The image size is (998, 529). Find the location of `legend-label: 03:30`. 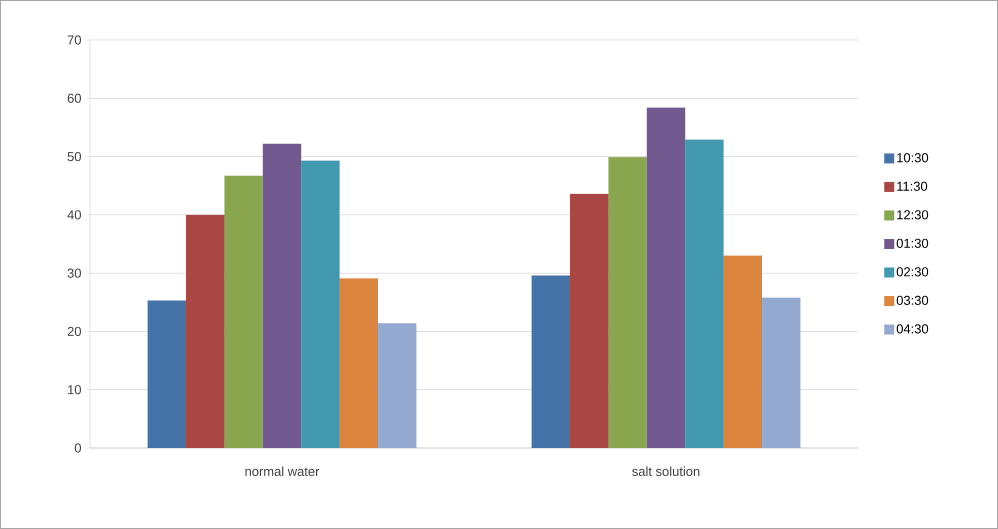

legend-label: 03:30 is located at coordinates (912, 300).